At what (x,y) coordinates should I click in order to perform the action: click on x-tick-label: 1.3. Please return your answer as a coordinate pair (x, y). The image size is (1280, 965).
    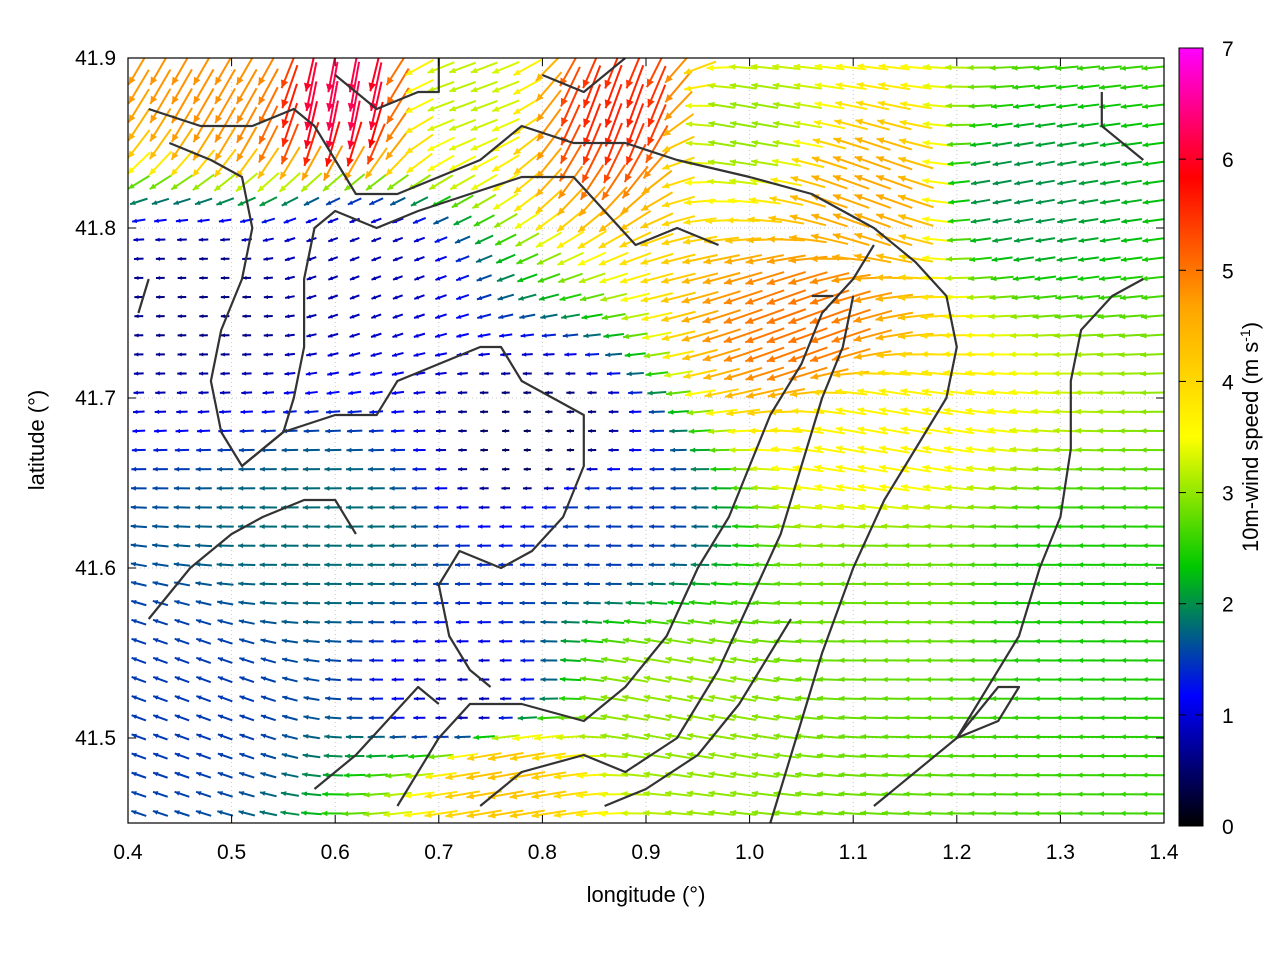
    Looking at the image, I should click on (1060, 852).